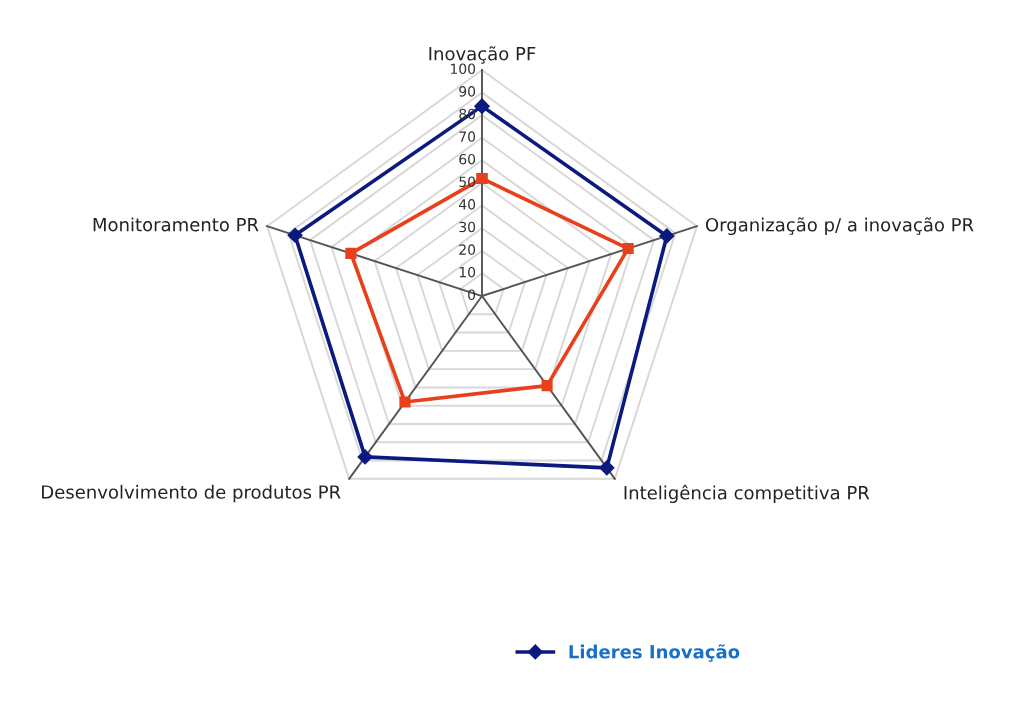 This screenshot has width=1014, height=714. Describe the element at coordinates (176, 224) in the screenshot. I see `spoke-label: Monitoramento PR` at that location.